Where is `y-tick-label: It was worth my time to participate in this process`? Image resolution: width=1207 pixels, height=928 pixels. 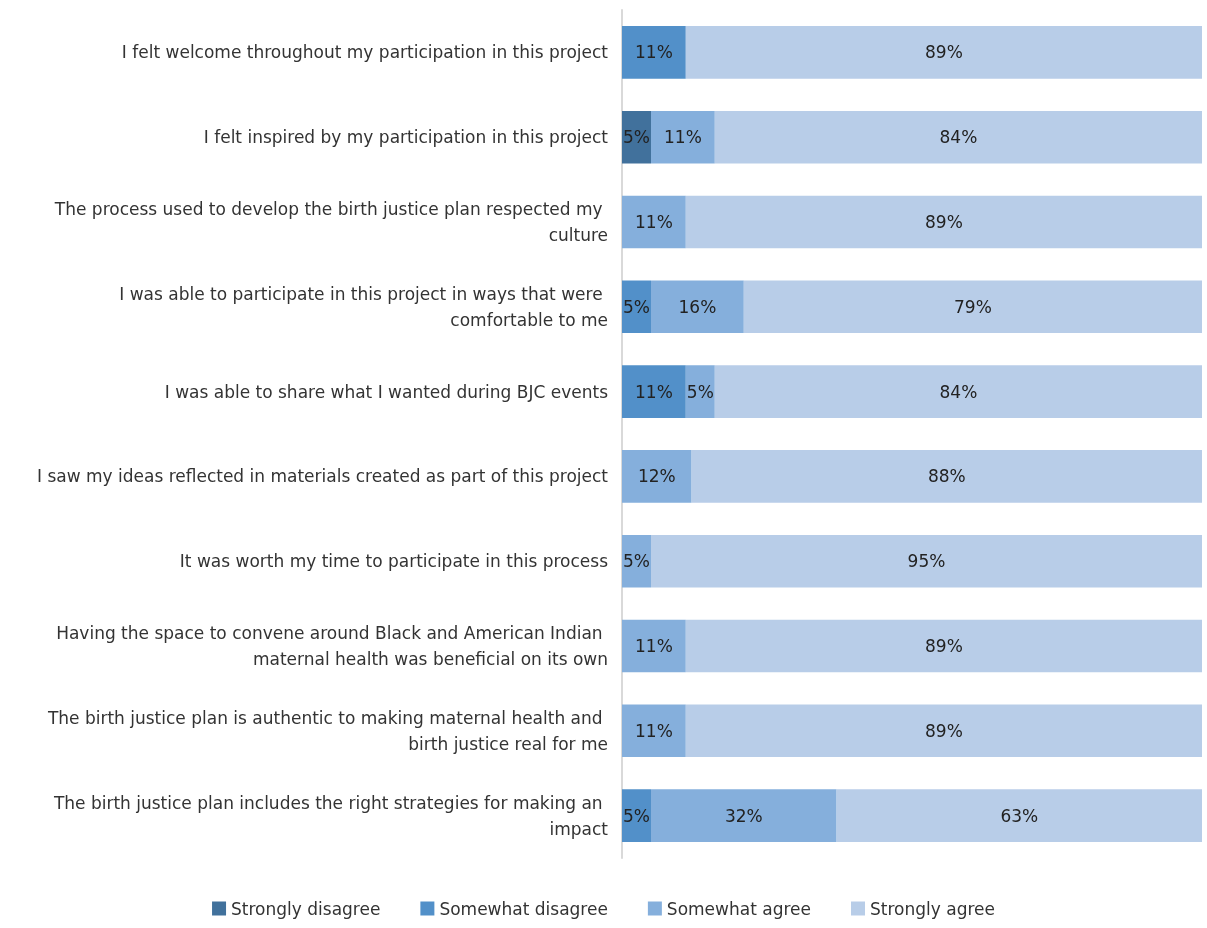
y-tick-label: It was worth my time to participate in this process is located at coordinates (394, 561).